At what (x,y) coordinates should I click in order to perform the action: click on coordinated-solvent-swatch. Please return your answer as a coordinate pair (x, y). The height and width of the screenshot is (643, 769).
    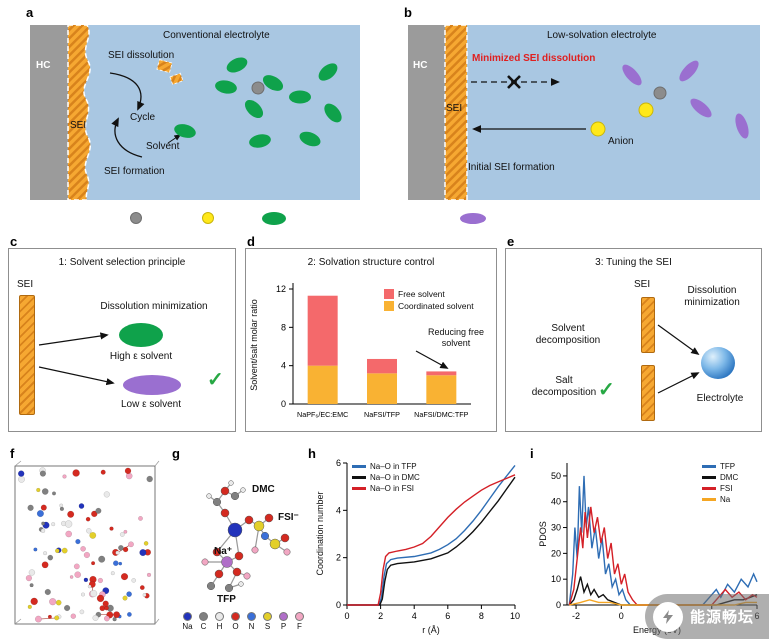
    Looking at the image, I should click on (389, 306).